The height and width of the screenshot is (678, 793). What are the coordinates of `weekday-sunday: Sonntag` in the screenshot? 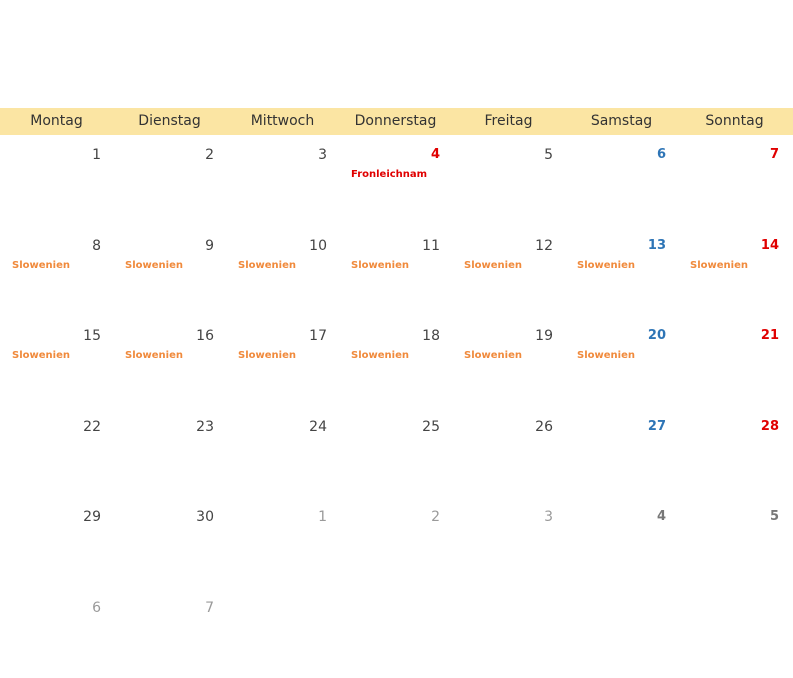 It's located at (734, 121).